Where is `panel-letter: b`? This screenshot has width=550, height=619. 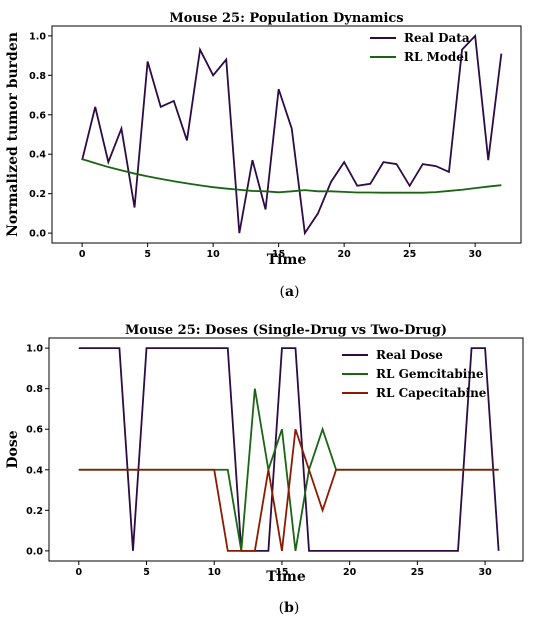
panel-letter: b is located at coordinates (289, 608).